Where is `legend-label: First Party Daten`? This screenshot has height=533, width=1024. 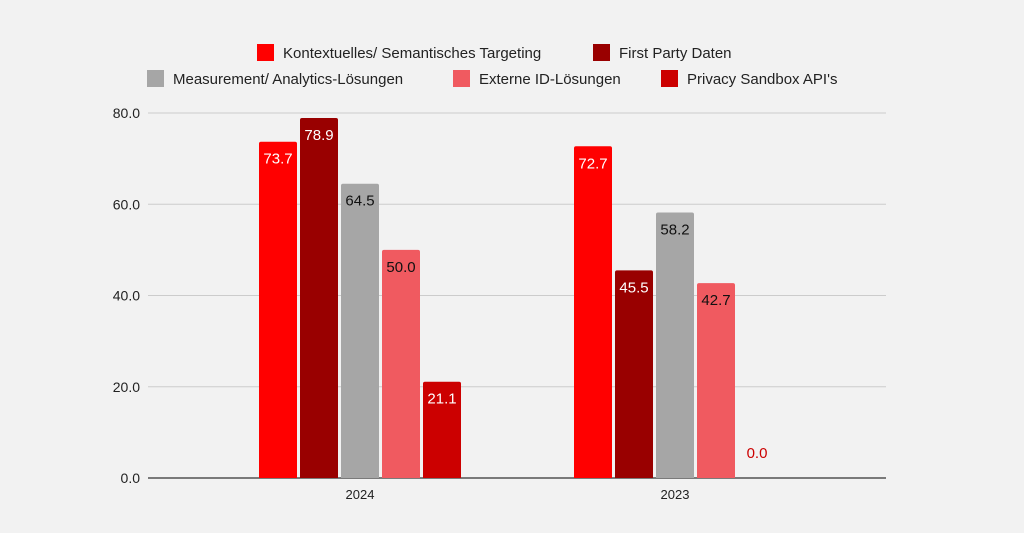 legend-label: First Party Daten is located at coordinates (675, 53).